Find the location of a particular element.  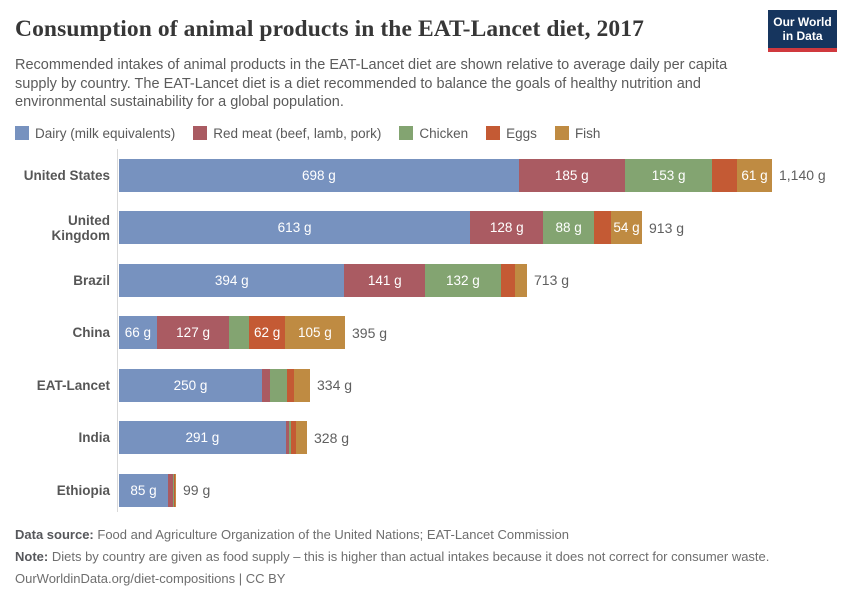

bar-row: China 66 g 127 g 62 g 105 g 395 g is located at coordinates (425, 333).